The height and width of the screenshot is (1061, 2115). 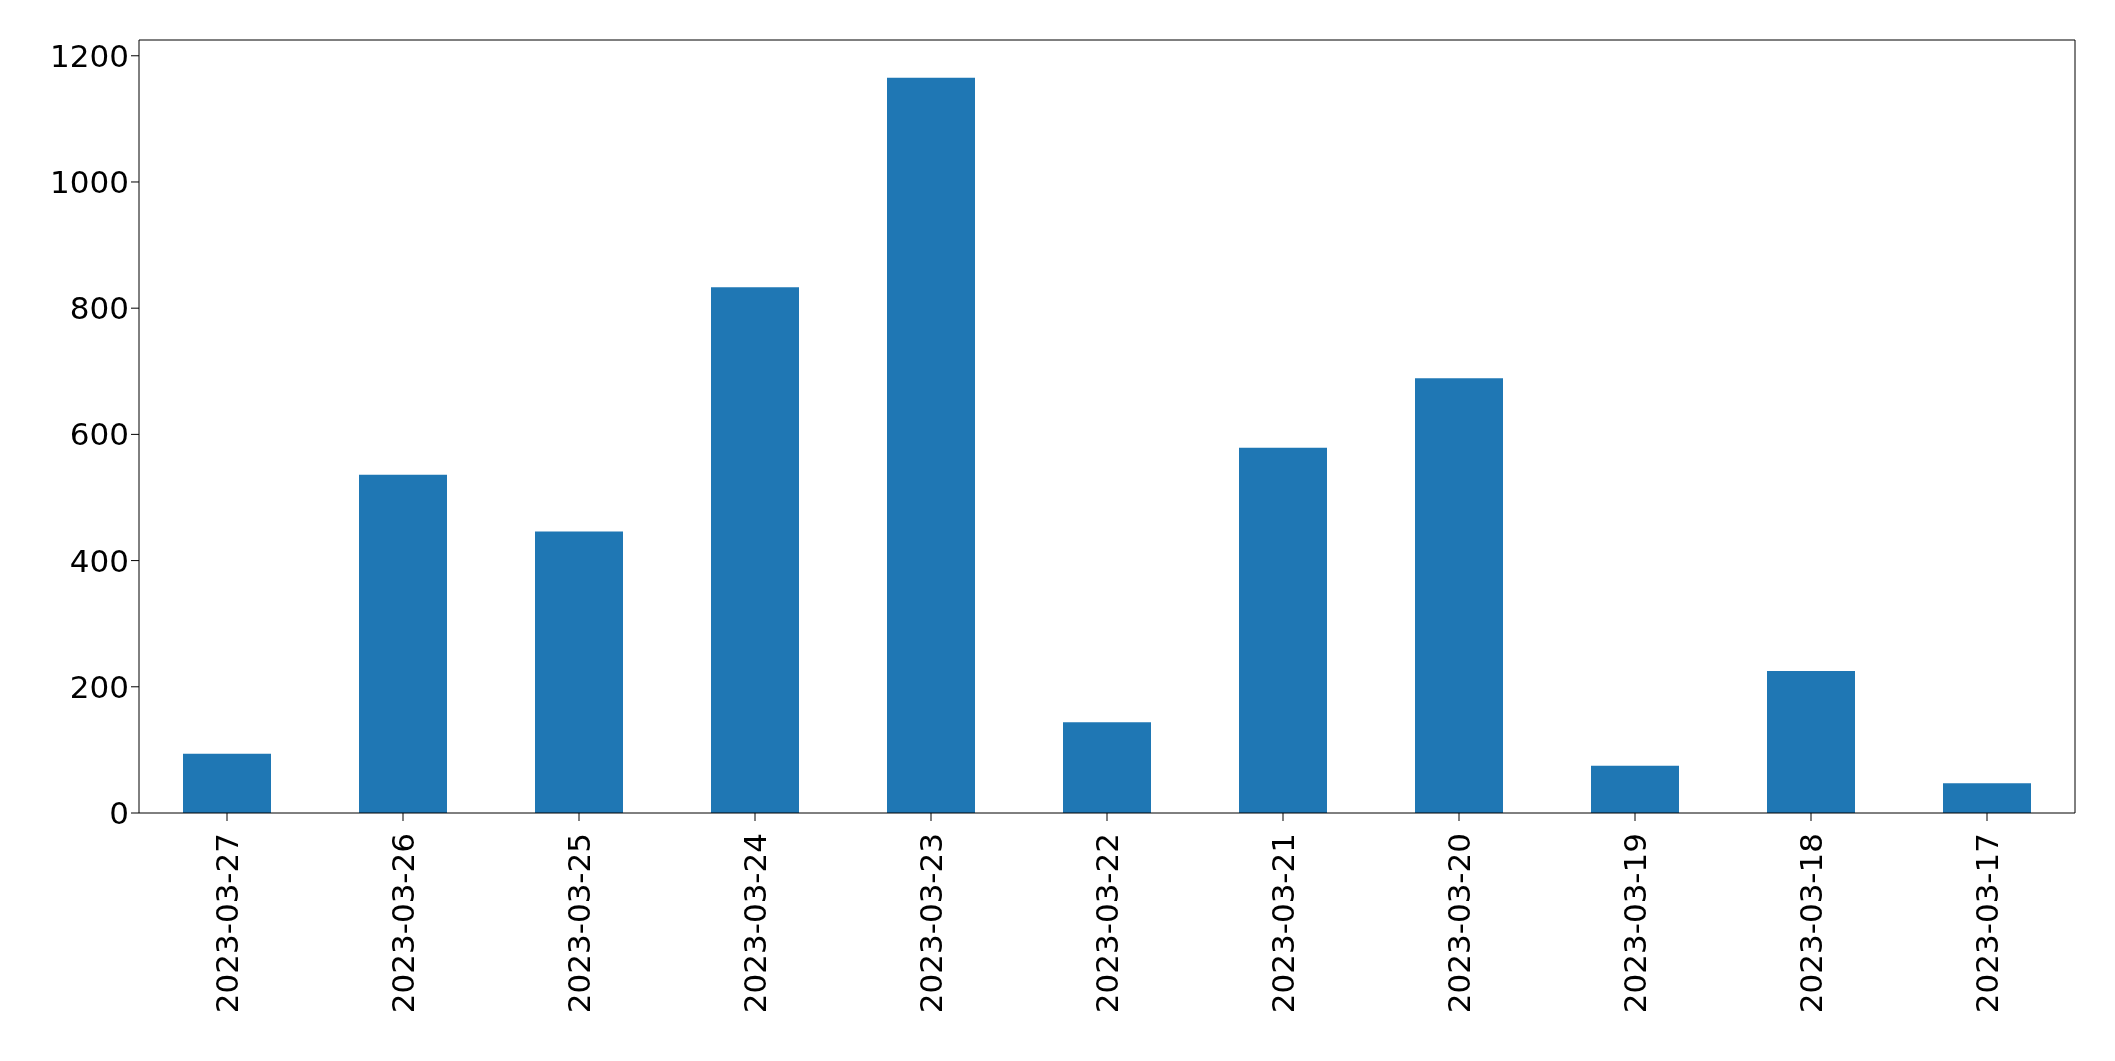 What do you see at coordinates (119, 813) in the screenshot?
I see `y-tick-label: 0` at bounding box center [119, 813].